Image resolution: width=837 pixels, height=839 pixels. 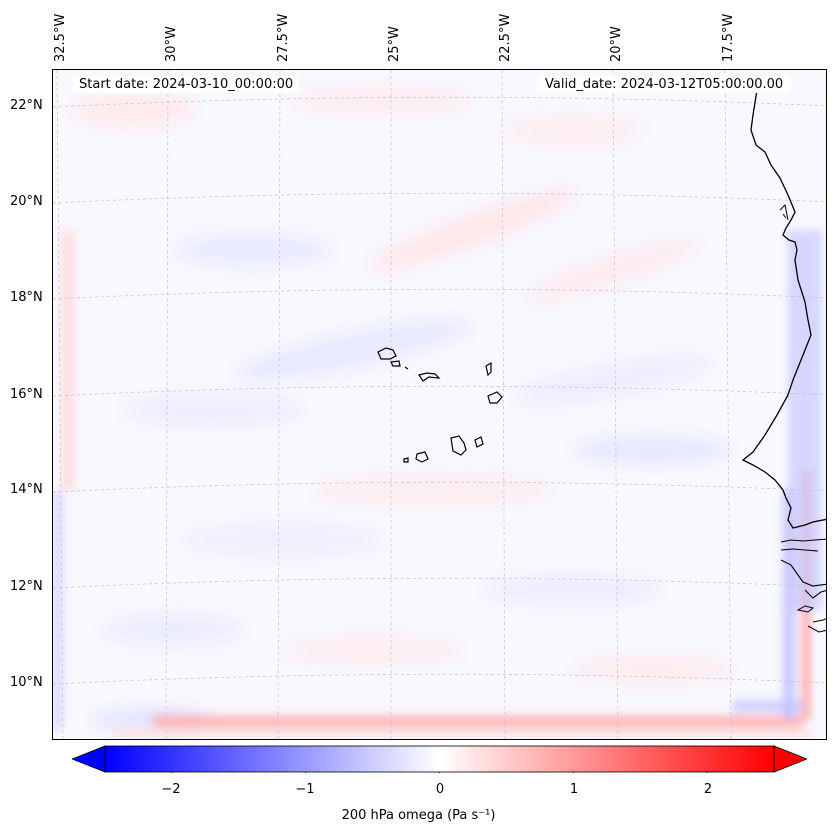 I want to click on start-date-label: Start date: 2024-03-10_00:00:00, so click(x=186, y=84).